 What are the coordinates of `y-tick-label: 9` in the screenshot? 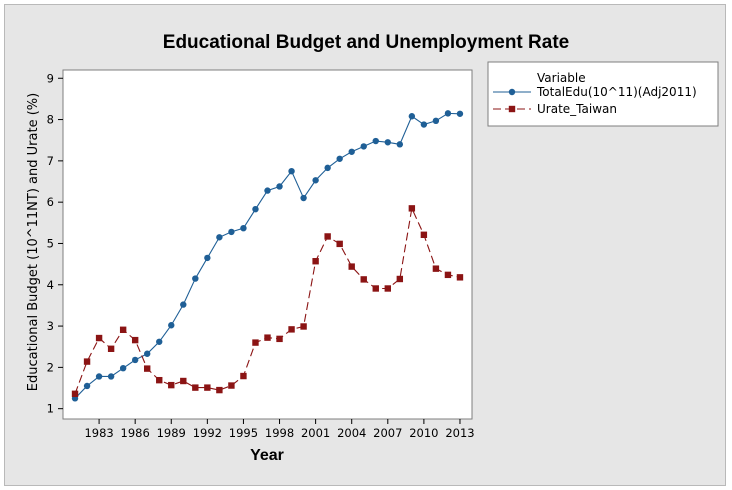 It's located at (50, 78).